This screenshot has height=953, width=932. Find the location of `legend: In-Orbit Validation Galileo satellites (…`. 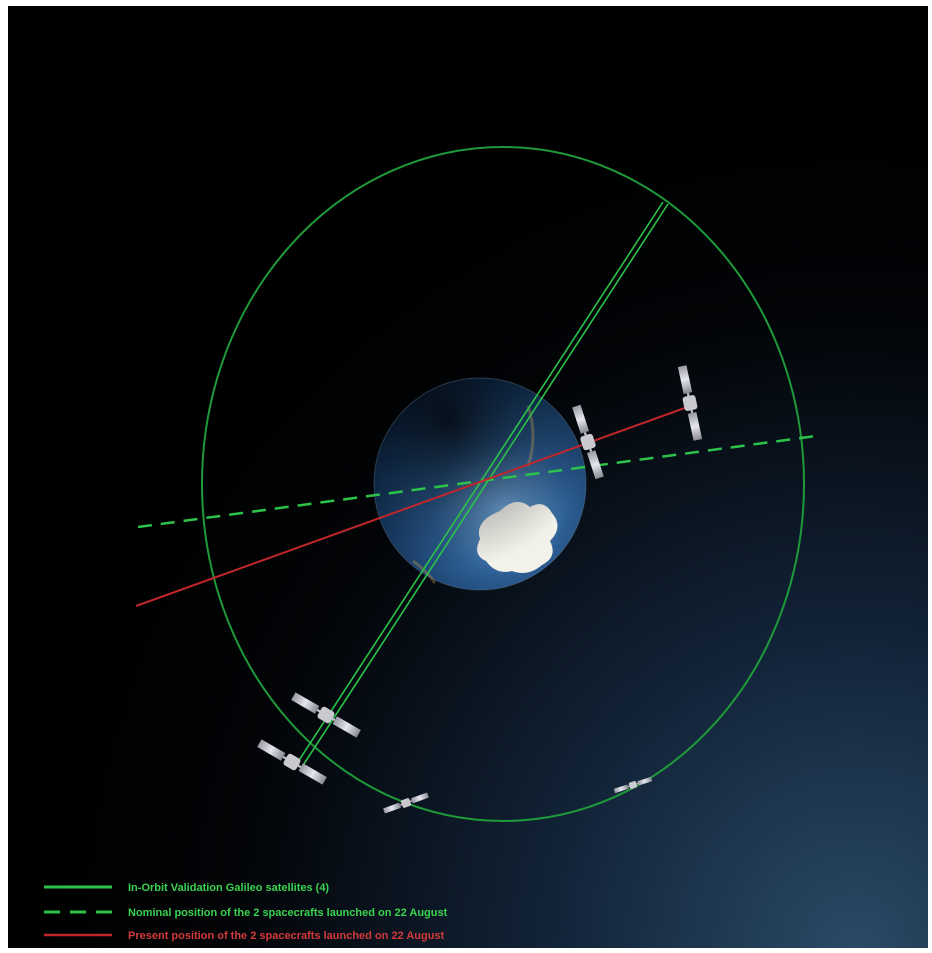

legend: In-Orbit Validation Galileo satellites (… is located at coordinates (246, 912).